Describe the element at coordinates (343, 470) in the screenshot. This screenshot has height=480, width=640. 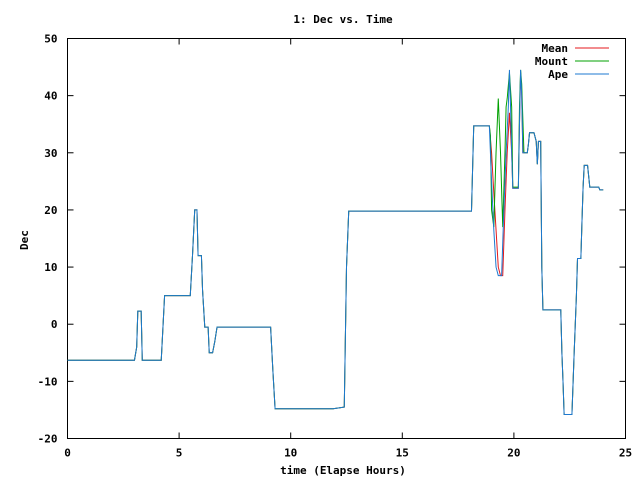
I see `x-axis-label: time (Elapse Hours)` at that location.